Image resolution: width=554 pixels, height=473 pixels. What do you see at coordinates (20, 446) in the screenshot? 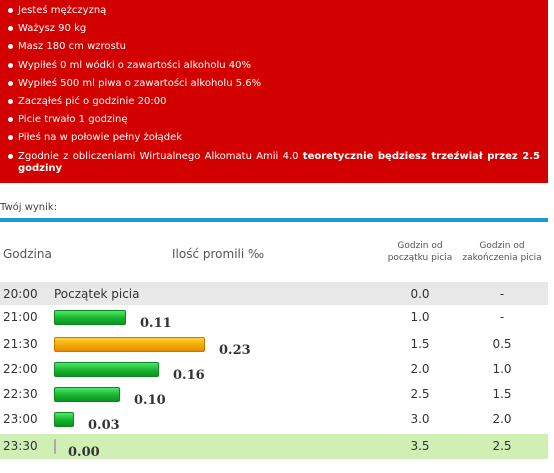
I see `row-time: 23:30` at bounding box center [20, 446].